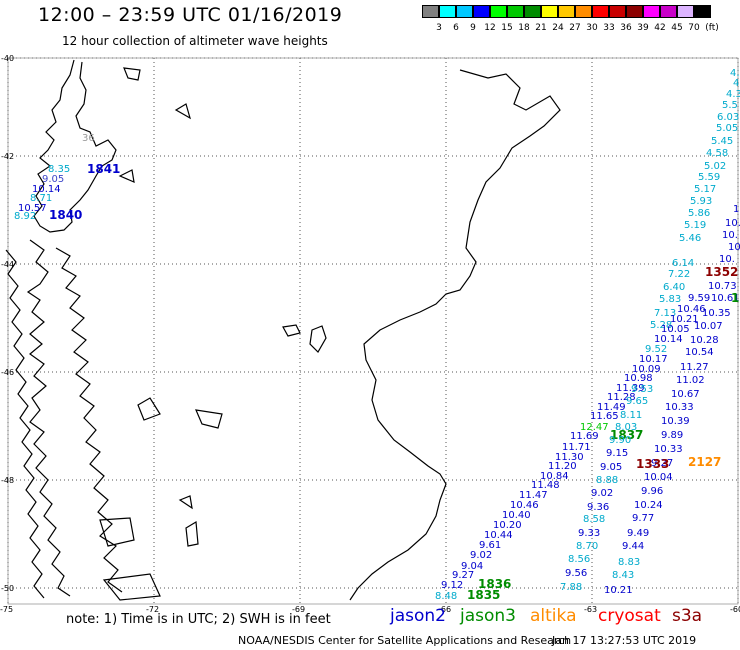  What do you see at coordinates (7, 58) in the screenshot?
I see `latitude-label: -40` at bounding box center [7, 58].